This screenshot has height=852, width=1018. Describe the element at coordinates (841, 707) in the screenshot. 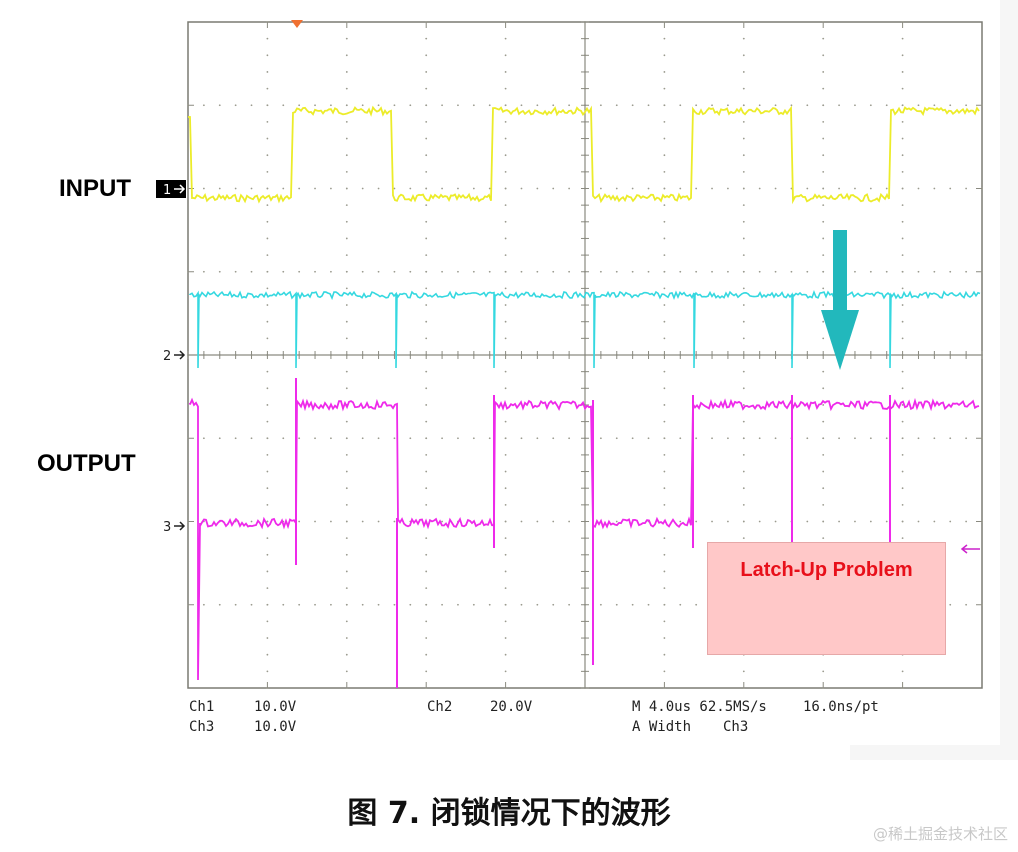

I see `resolution-readout: 16.0ns/pt` at that location.